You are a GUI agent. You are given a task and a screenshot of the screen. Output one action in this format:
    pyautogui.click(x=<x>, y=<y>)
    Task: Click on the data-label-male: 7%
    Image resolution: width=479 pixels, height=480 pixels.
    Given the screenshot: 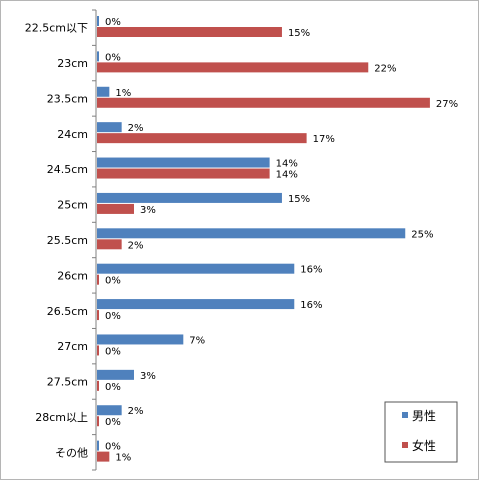 What is the action you would take?
    pyautogui.click(x=197, y=340)
    